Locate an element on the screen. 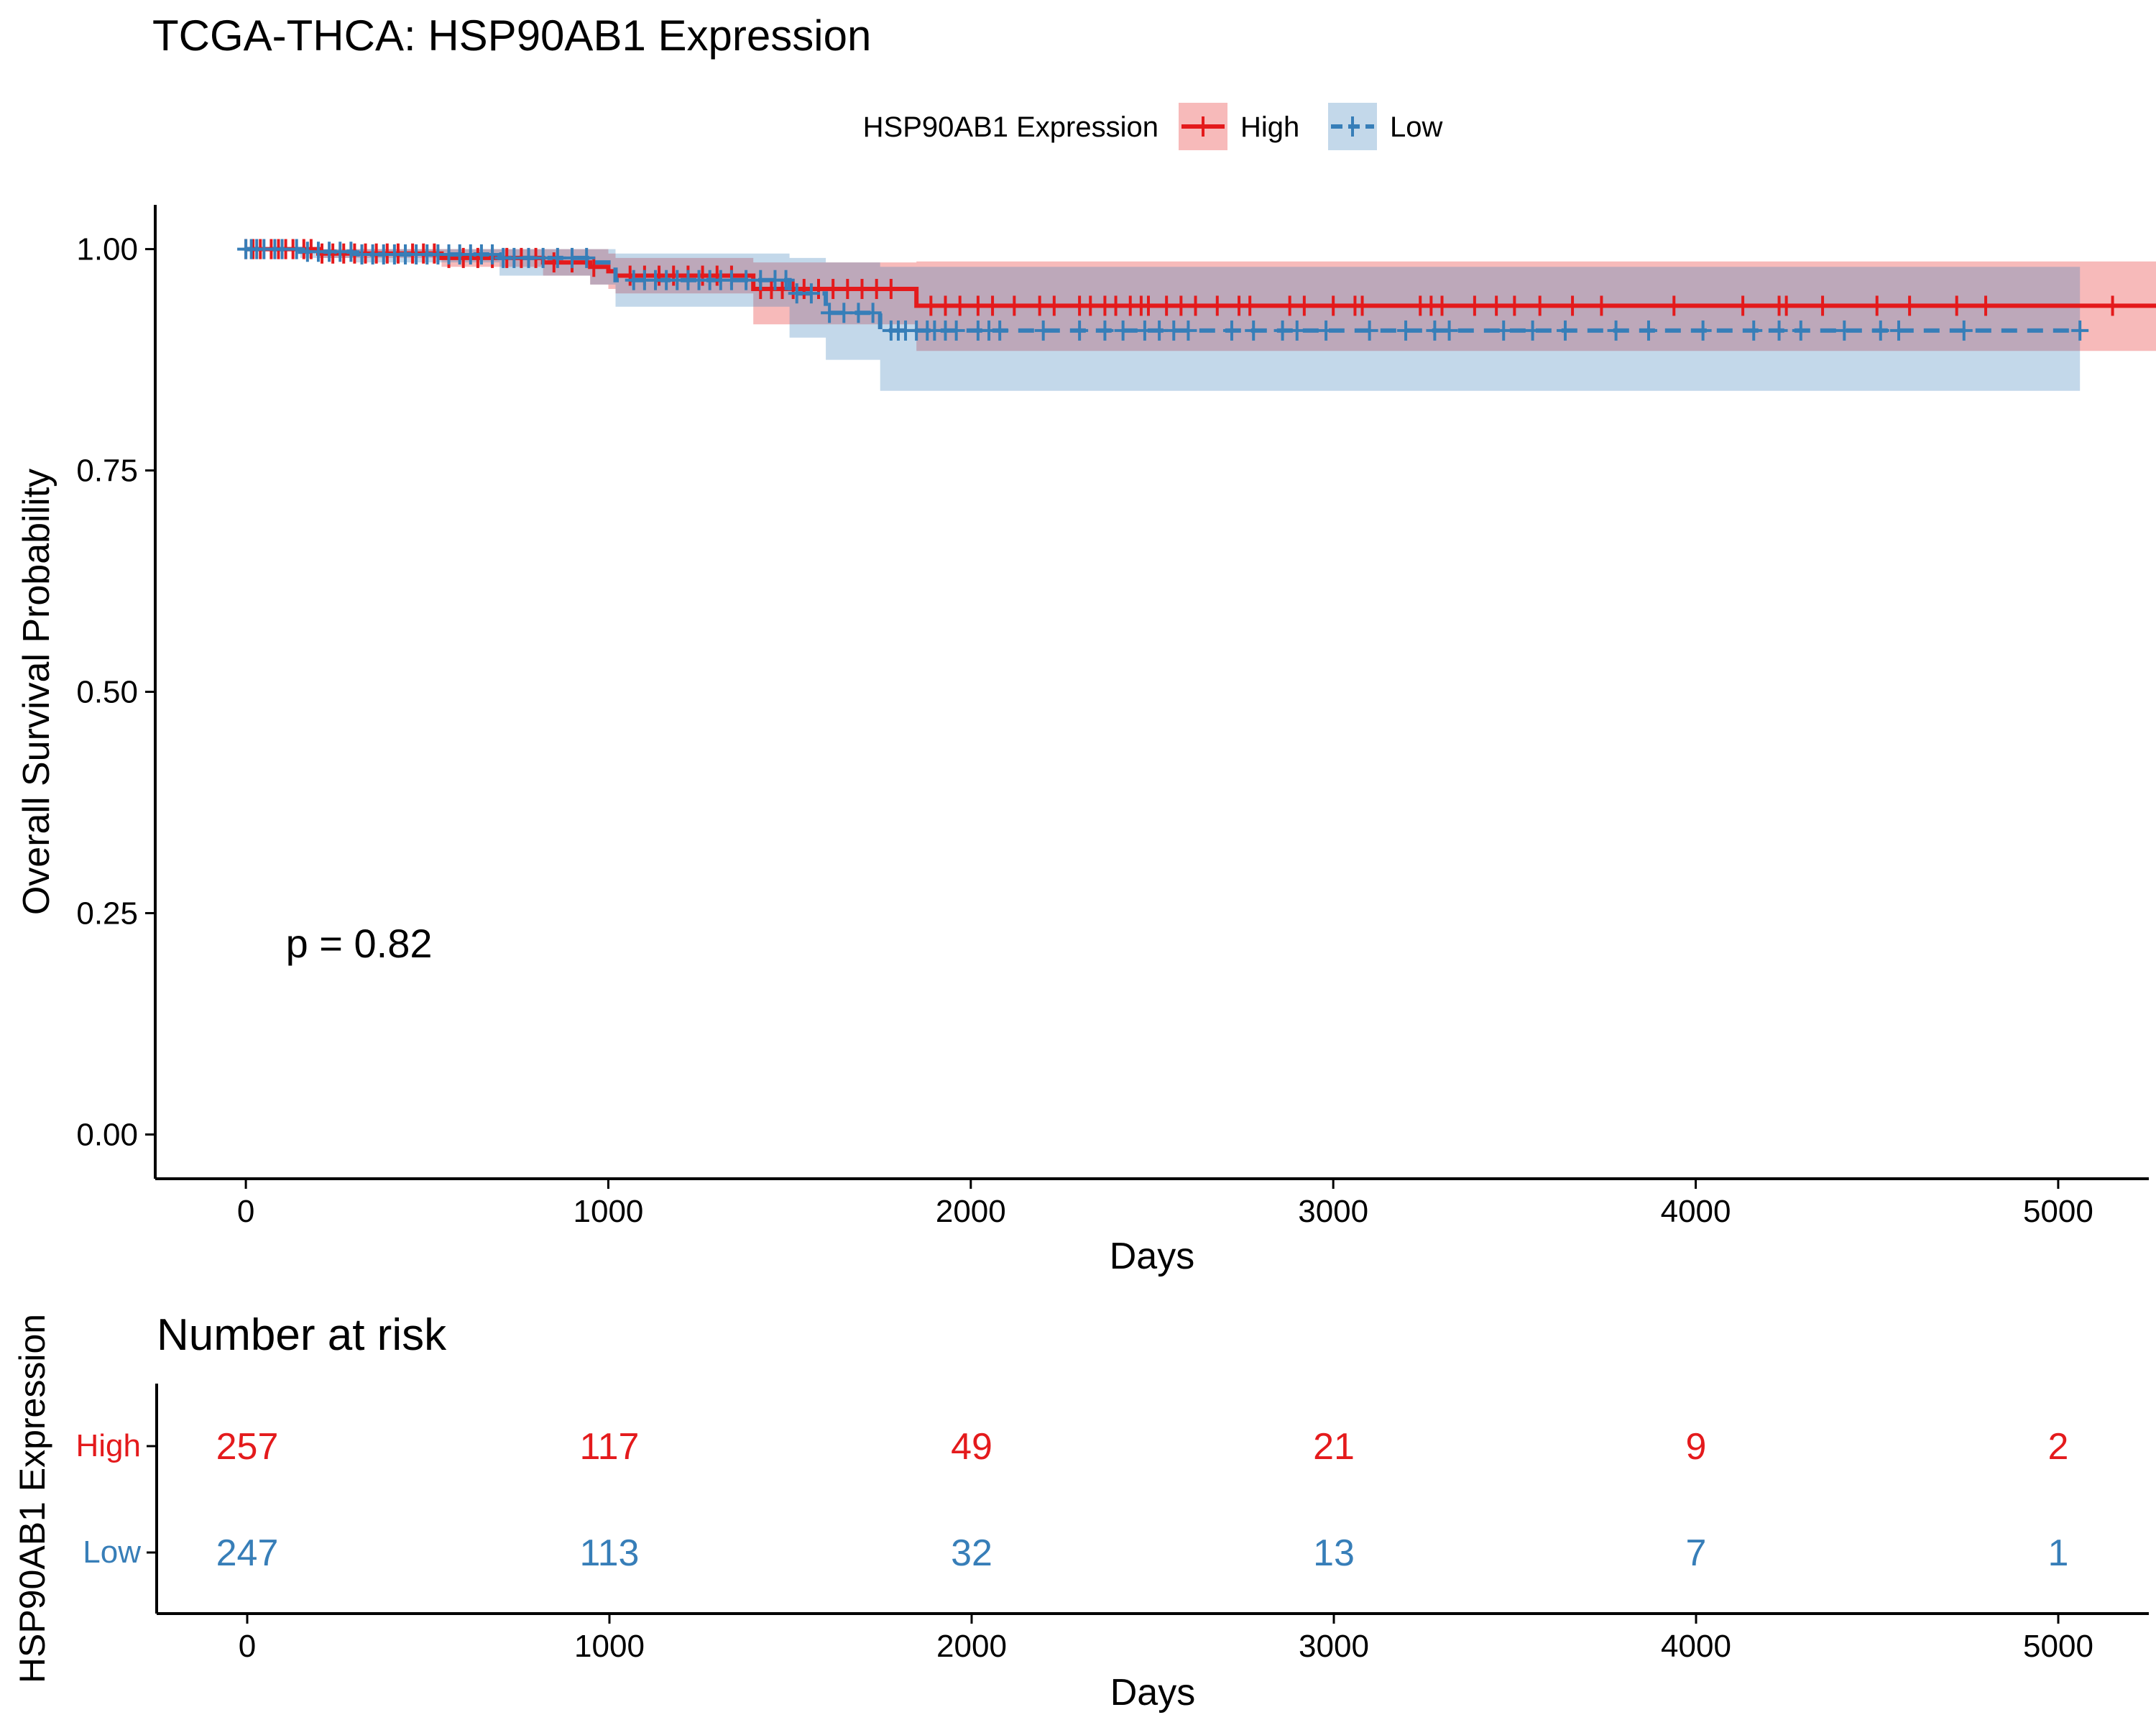 This screenshot has width=2156, height=1725. confidence-bands is located at coordinates (1201, 320).